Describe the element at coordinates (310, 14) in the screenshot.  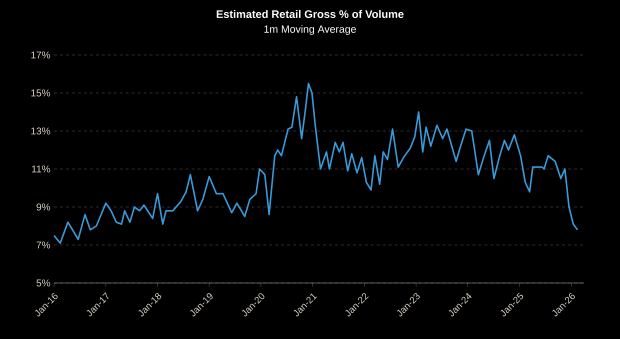
I see `chart-title: Estimated Retail Gross % of Volume` at that location.